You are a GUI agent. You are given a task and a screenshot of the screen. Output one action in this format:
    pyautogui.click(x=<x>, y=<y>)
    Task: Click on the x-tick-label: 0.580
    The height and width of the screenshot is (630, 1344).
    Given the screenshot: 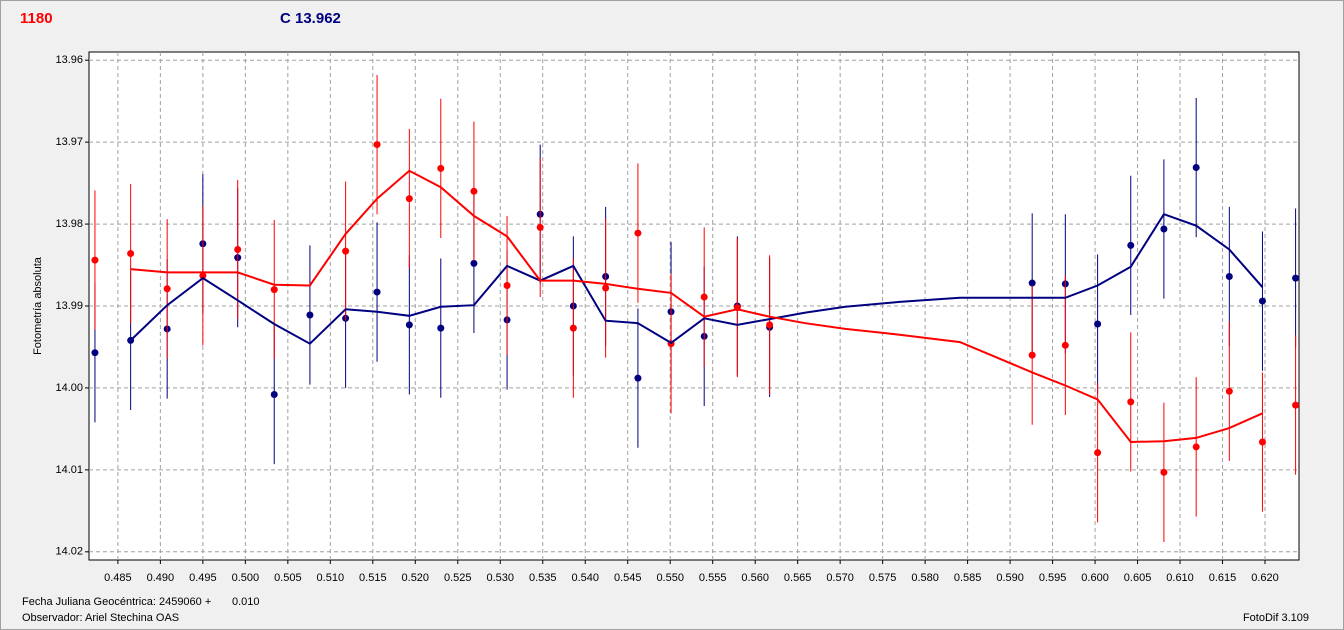 What is the action you would take?
    pyautogui.click(x=925, y=578)
    